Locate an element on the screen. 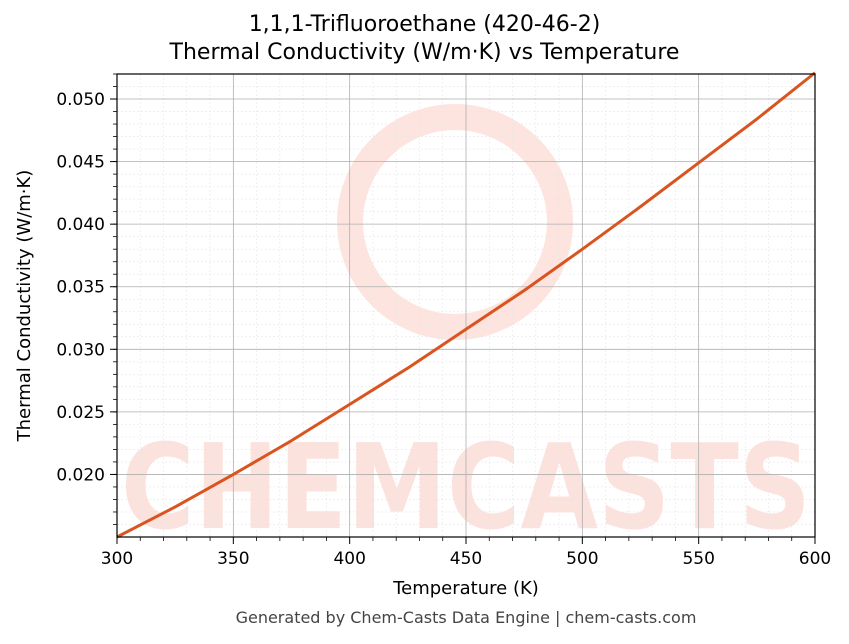 This screenshot has height=644, width=849. y-axis: 0.020 0.025 0.030 0.035 0.040 0.045 0.050 is located at coordinates (86, 299).